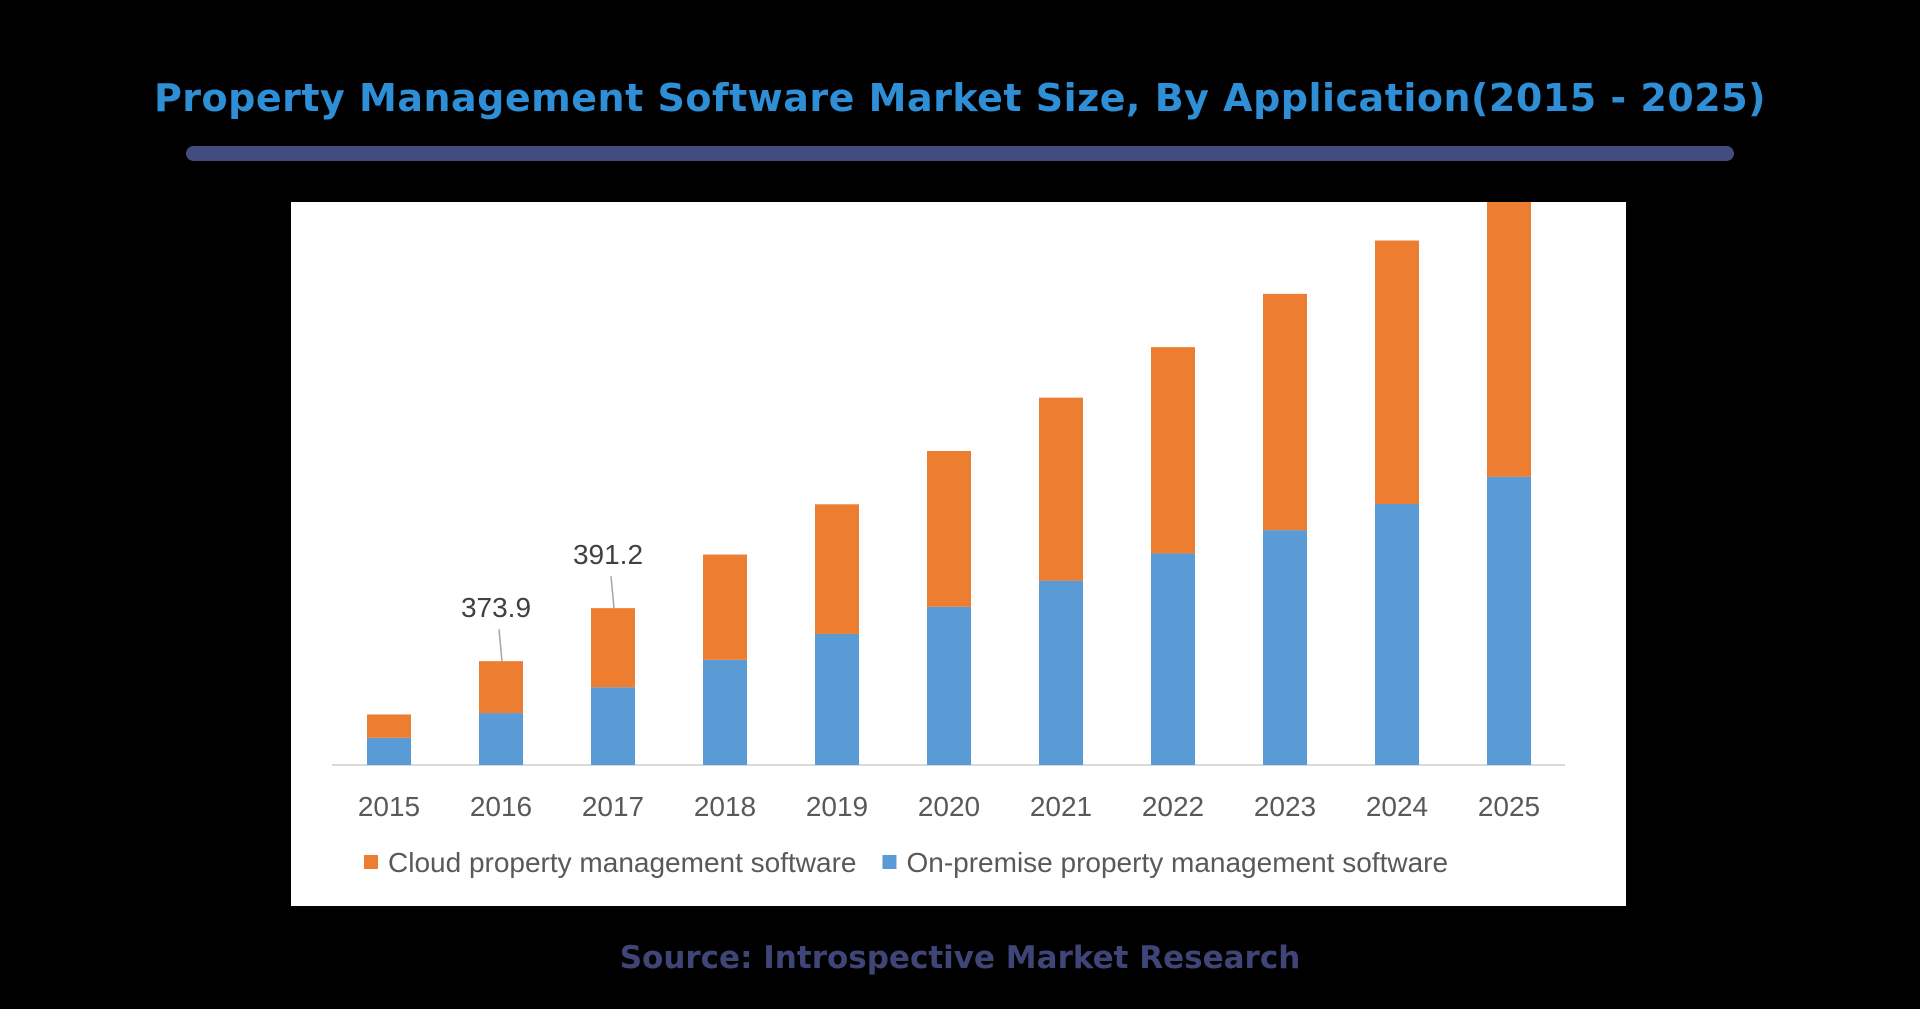  What do you see at coordinates (612, 592) in the screenshot?
I see `annotation-leader-2017` at bounding box center [612, 592].